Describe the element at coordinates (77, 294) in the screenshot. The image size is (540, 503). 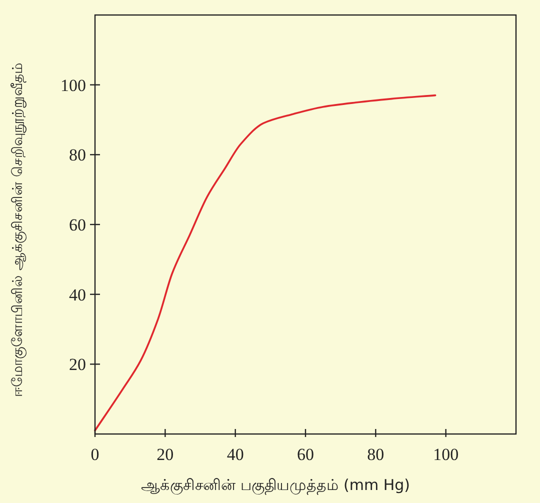
I see `y-tick-label: 40` at that location.